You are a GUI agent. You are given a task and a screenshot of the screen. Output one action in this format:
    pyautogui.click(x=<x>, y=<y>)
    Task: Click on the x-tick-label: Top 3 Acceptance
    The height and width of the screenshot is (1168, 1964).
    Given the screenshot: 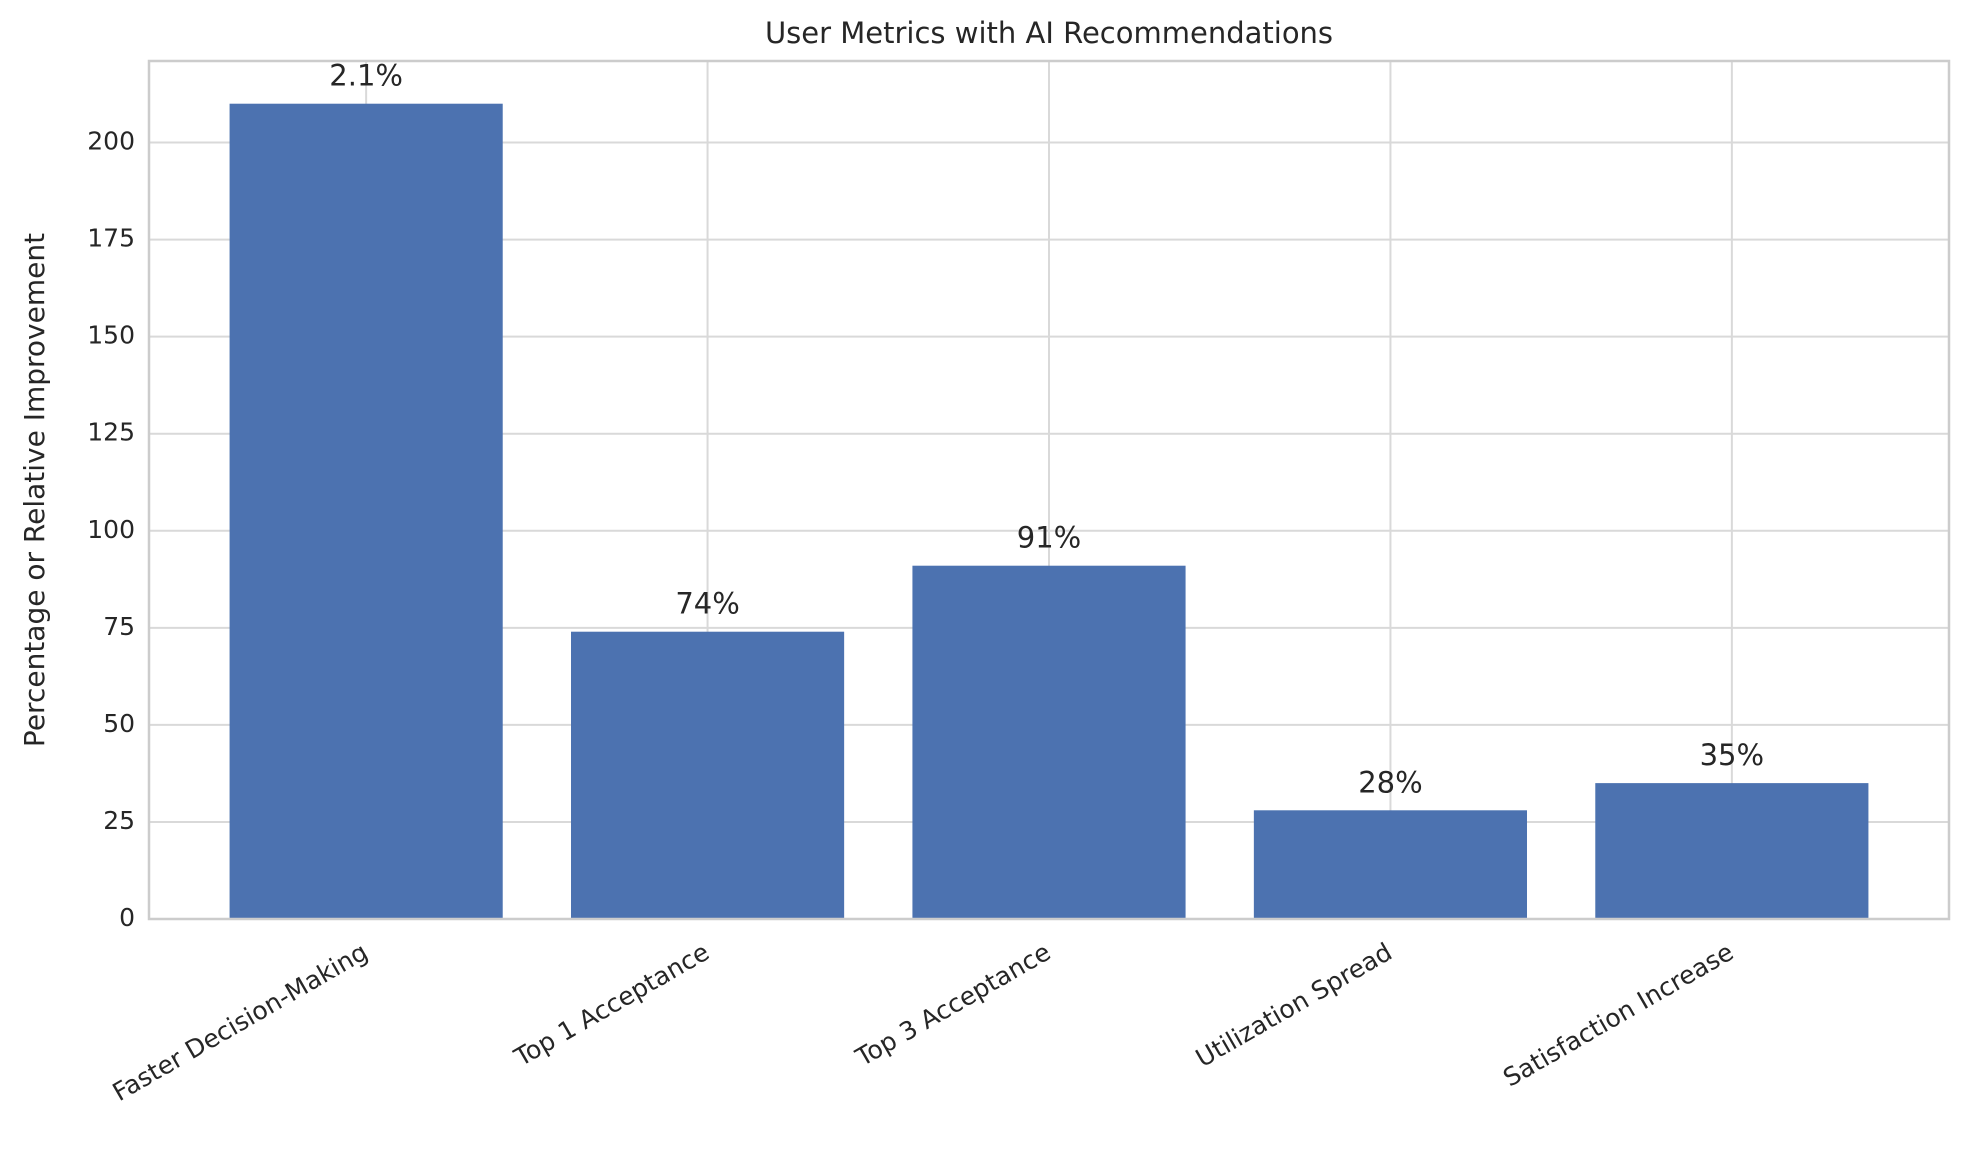 What is the action you would take?
    pyautogui.click(x=952, y=1004)
    